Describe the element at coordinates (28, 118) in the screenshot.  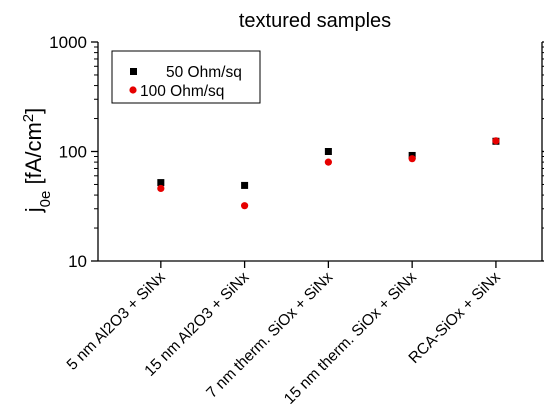
I see `y-axis-label-unit-sup: 2` at that location.